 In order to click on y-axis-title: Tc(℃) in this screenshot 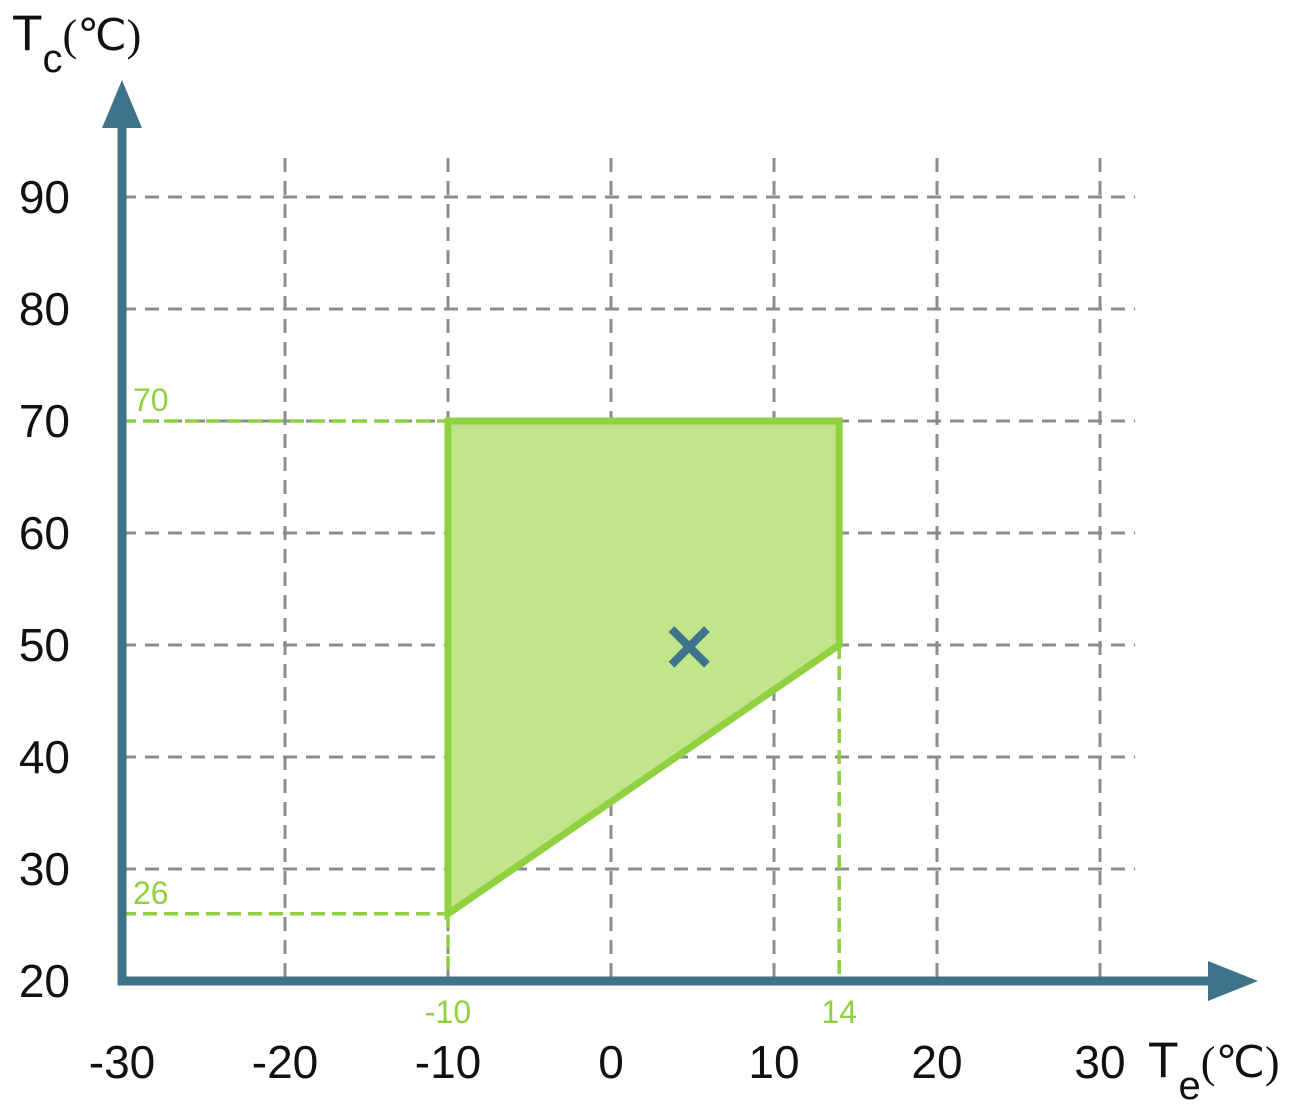, I will do `click(76, 43)`.